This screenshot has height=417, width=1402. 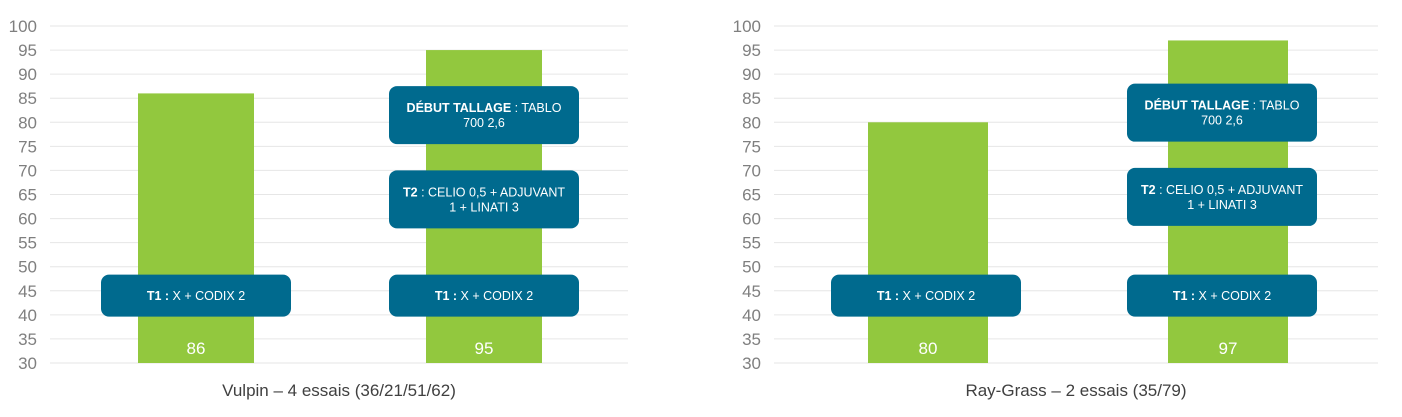 I want to click on x-axis-label: Vulpin – 4 essais (36/21/51/62), so click(x=339, y=390).